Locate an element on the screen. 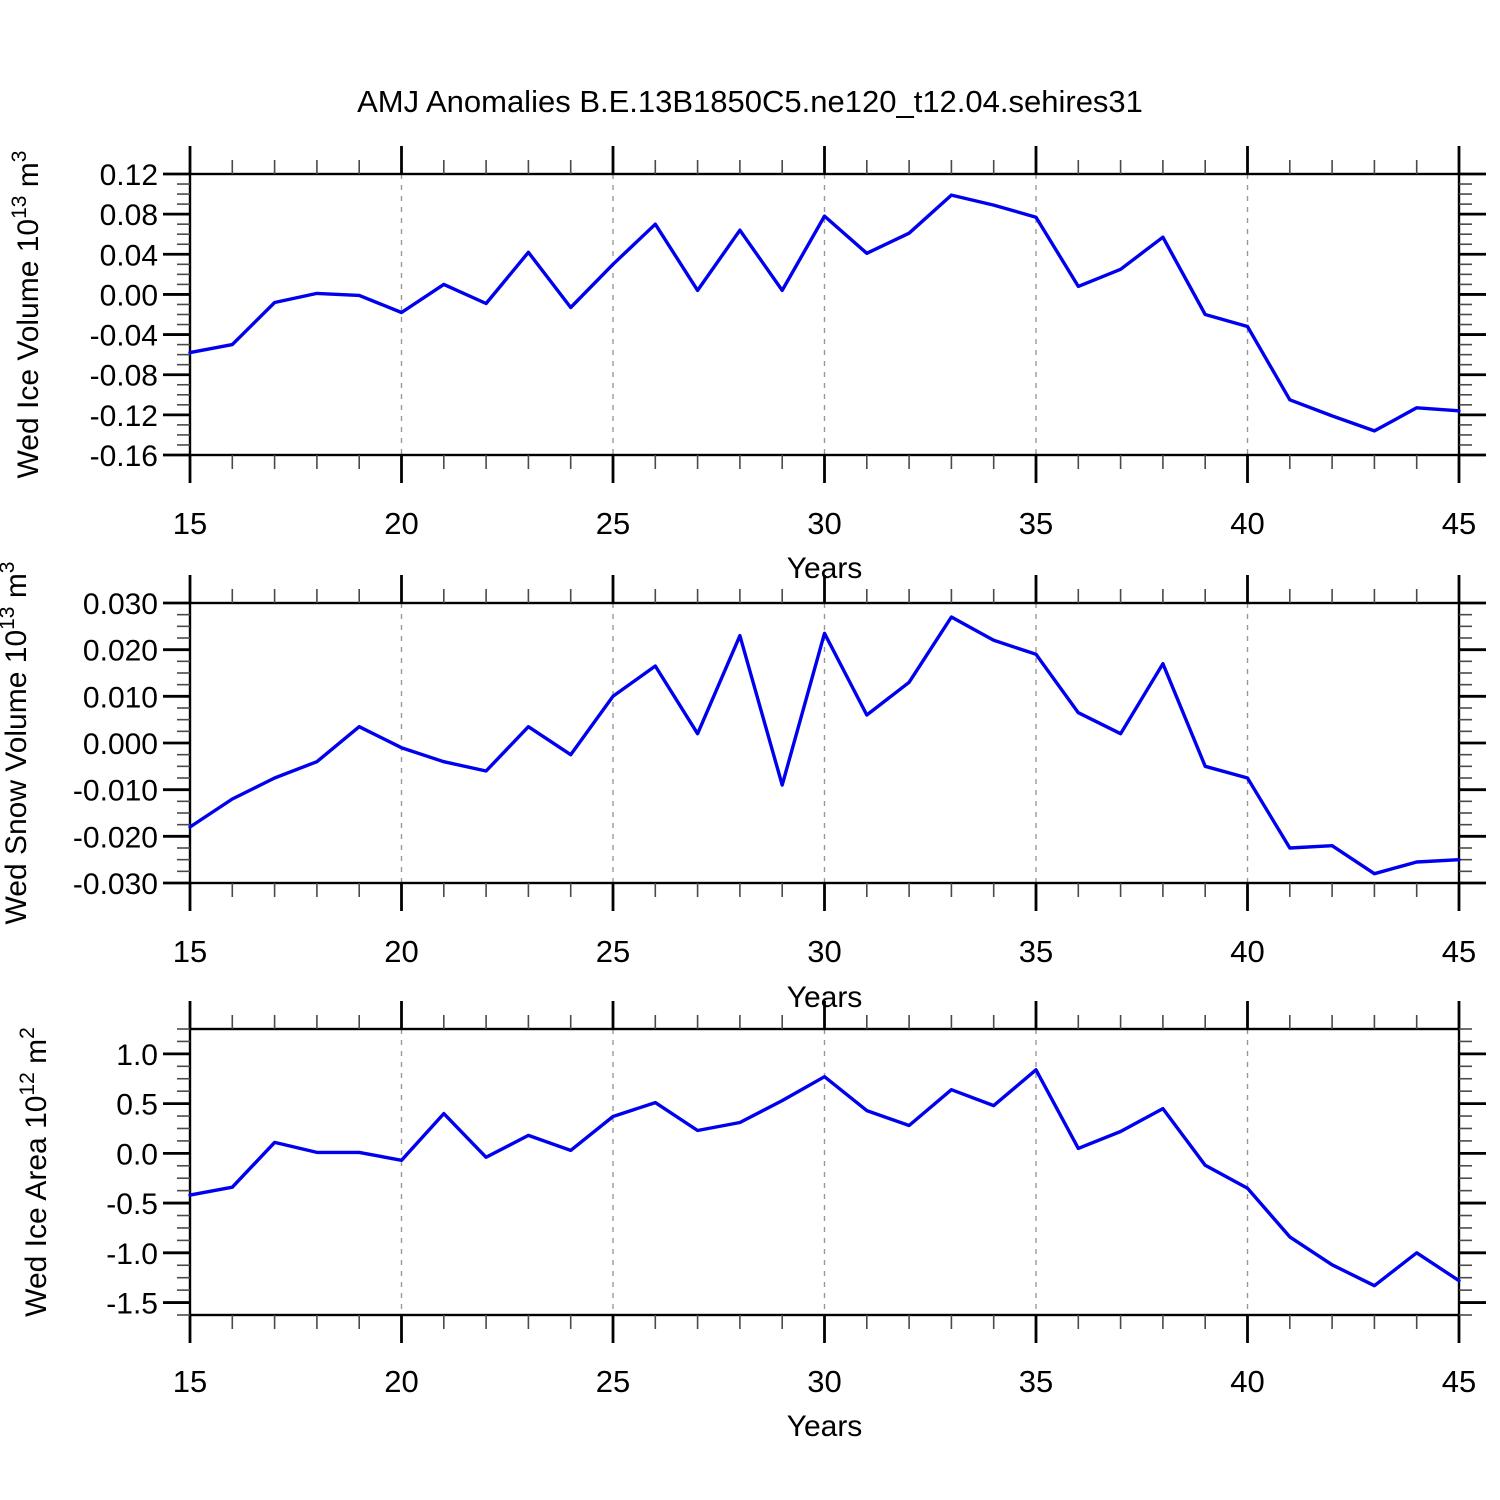 The image size is (1500, 1500). y-tick-label: -1.5 is located at coordinates (132, 1304).